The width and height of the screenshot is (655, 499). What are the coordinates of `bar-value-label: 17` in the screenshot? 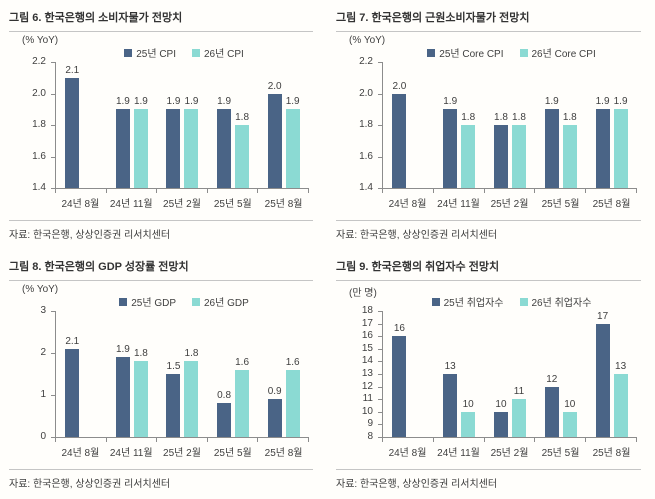 It's located at (603, 316).